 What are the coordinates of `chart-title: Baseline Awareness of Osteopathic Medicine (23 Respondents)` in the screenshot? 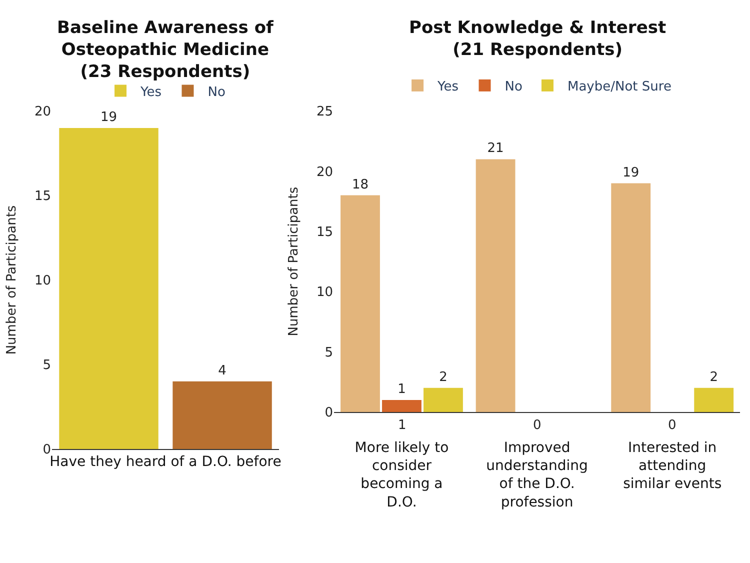 It's located at (165, 50).